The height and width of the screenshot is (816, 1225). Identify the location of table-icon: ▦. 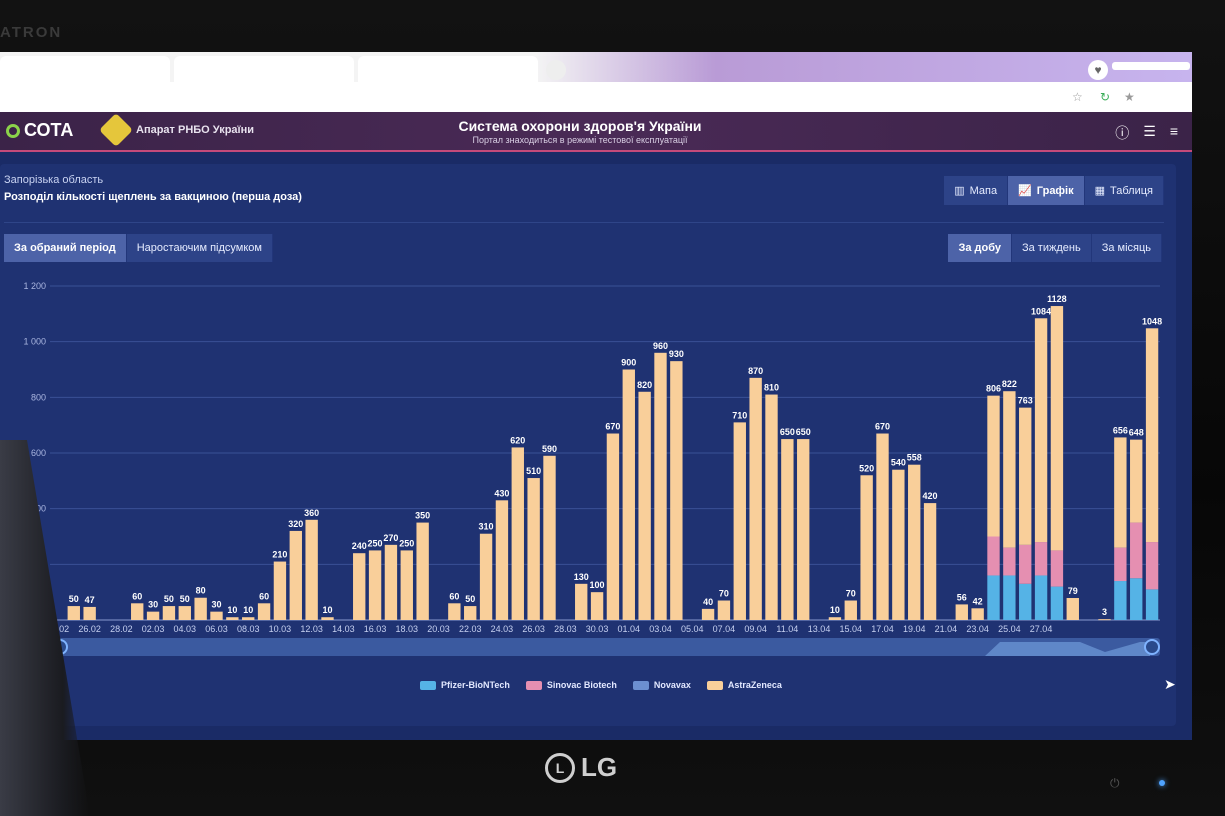
(1100, 191).